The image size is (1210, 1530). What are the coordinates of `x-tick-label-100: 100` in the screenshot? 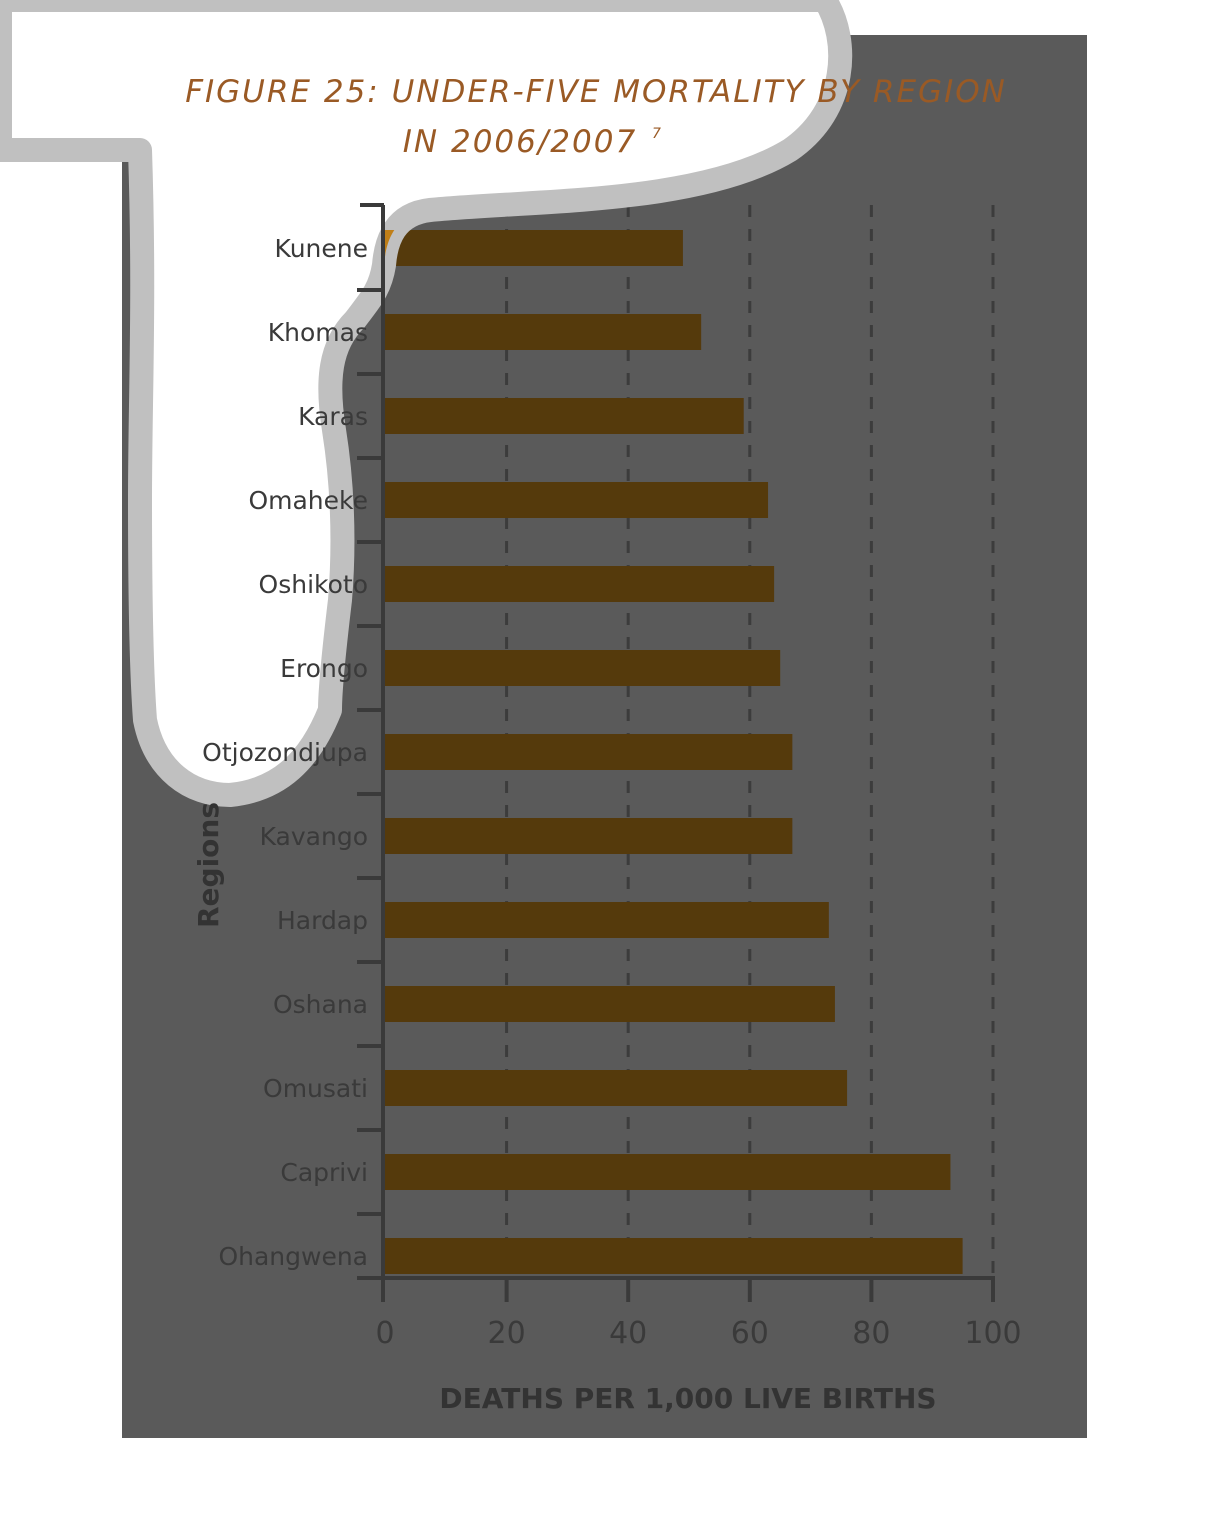 It's located at (992, 1333).